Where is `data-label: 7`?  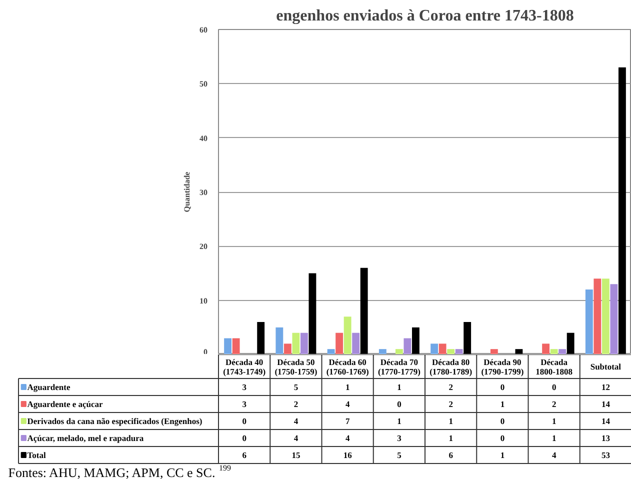
data-label: 7 is located at coordinates (347, 421).